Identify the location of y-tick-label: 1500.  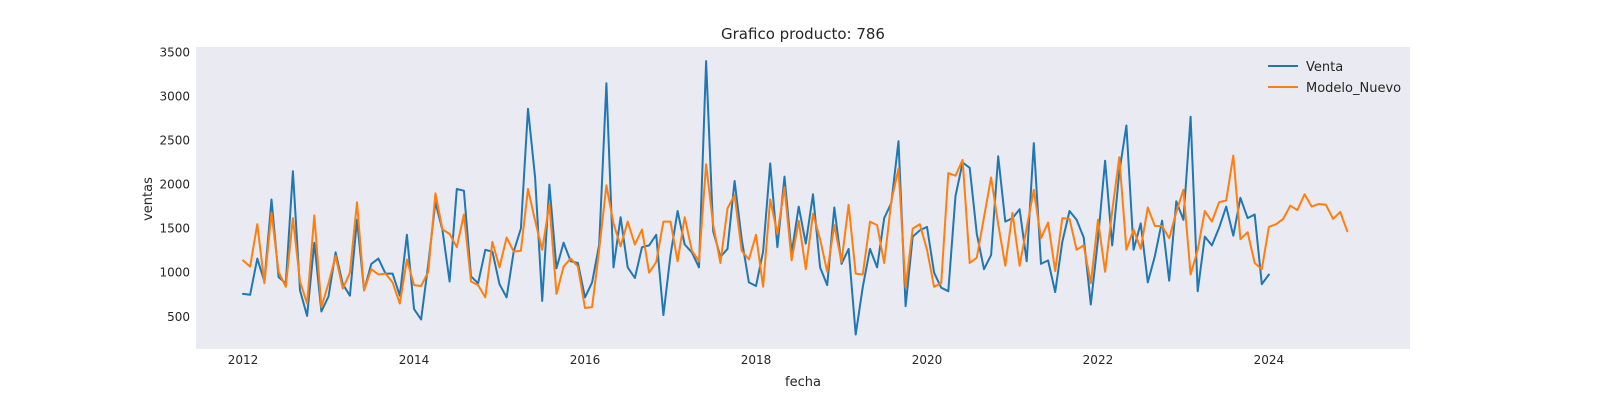
(174, 229).